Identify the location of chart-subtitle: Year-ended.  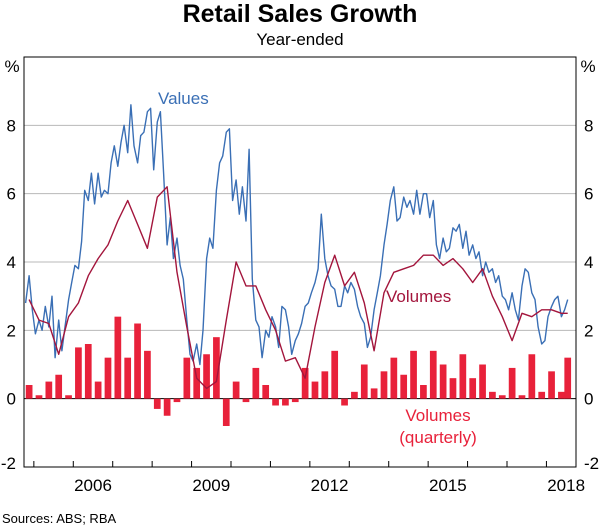
(299, 39).